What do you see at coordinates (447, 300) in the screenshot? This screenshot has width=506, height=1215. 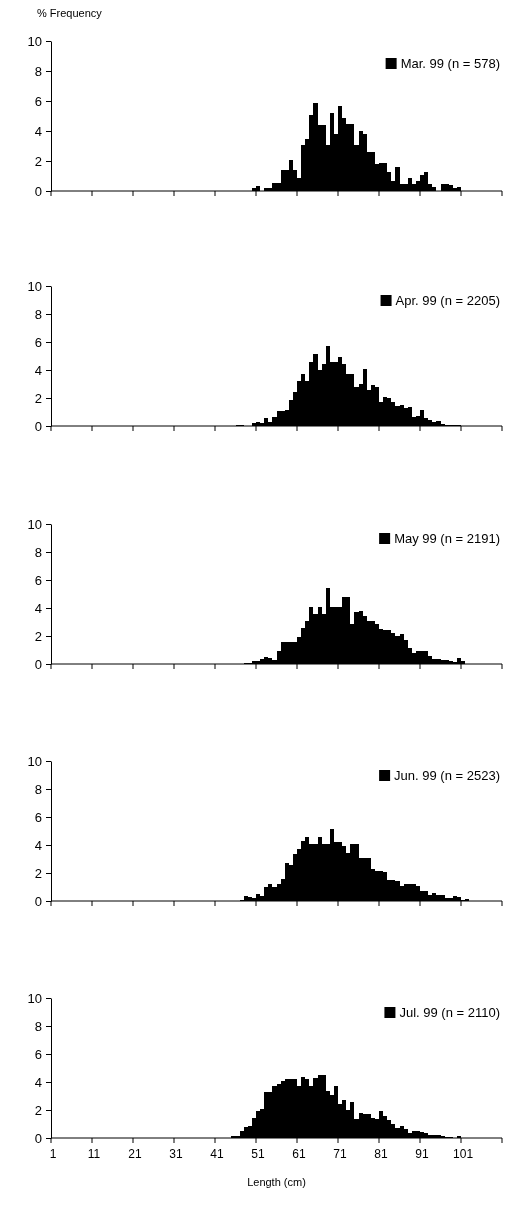 I see `legend-label: Apr. 99 (n = 2205)` at bounding box center [447, 300].